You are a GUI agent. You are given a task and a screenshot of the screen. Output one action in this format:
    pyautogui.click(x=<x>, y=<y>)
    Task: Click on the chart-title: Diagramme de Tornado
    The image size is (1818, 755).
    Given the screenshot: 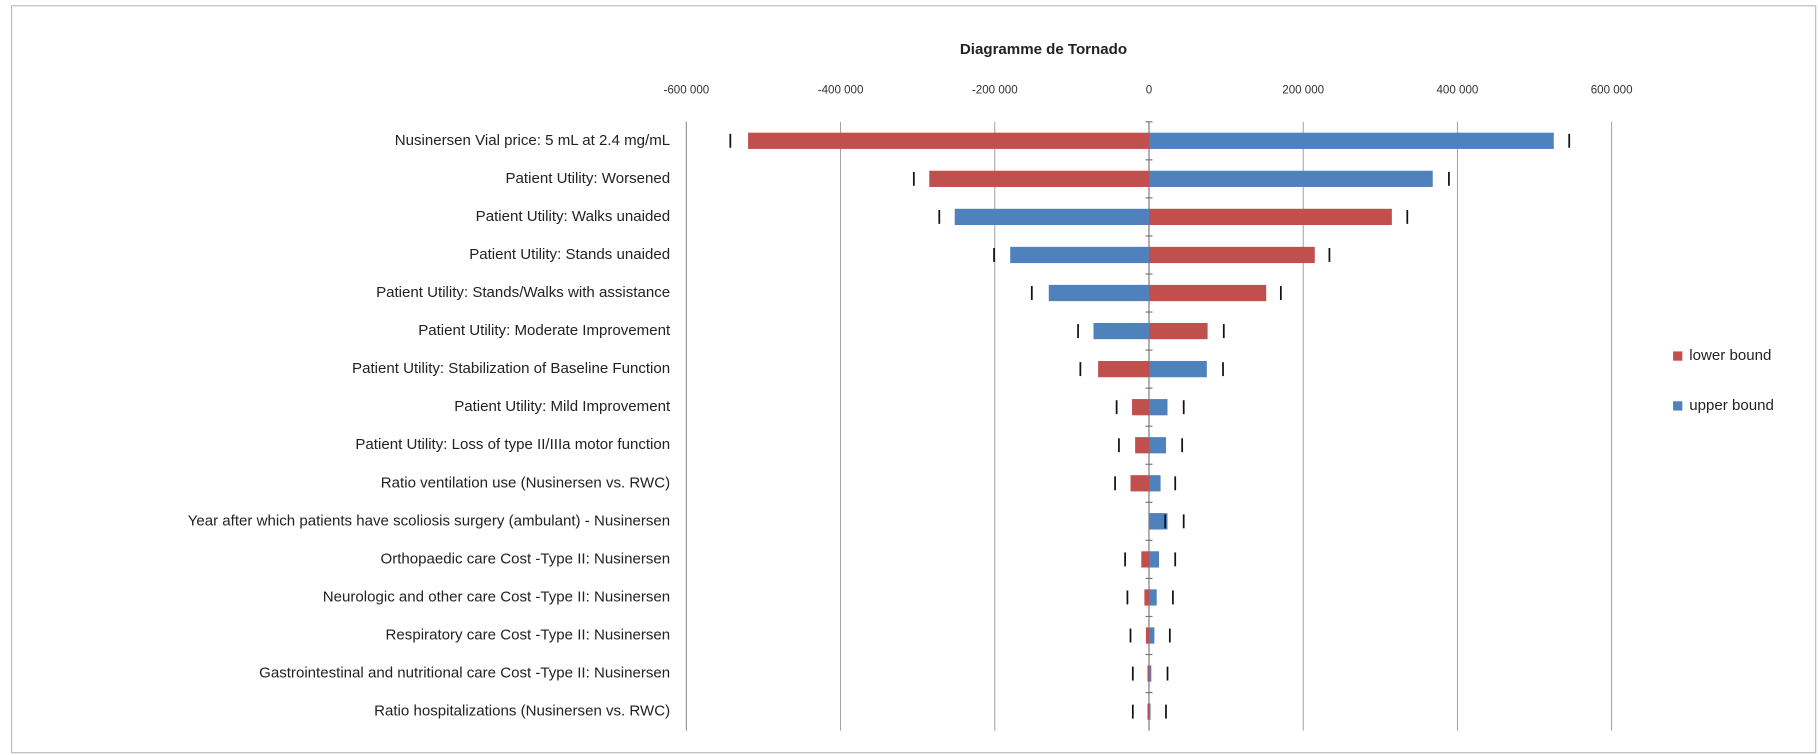 What is the action you would take?
    pyautogui.click(x=1043, y=49)
    